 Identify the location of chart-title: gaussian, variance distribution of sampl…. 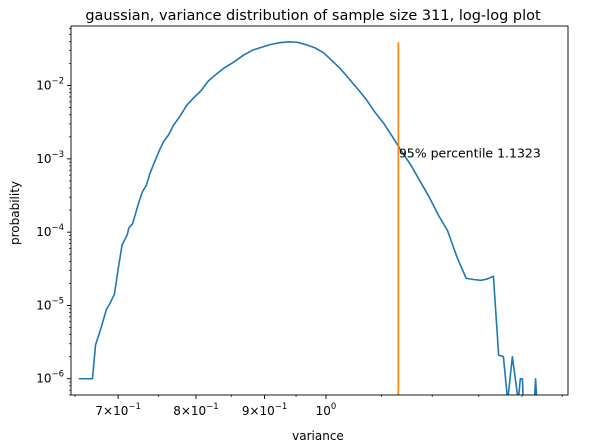
(313, 16).